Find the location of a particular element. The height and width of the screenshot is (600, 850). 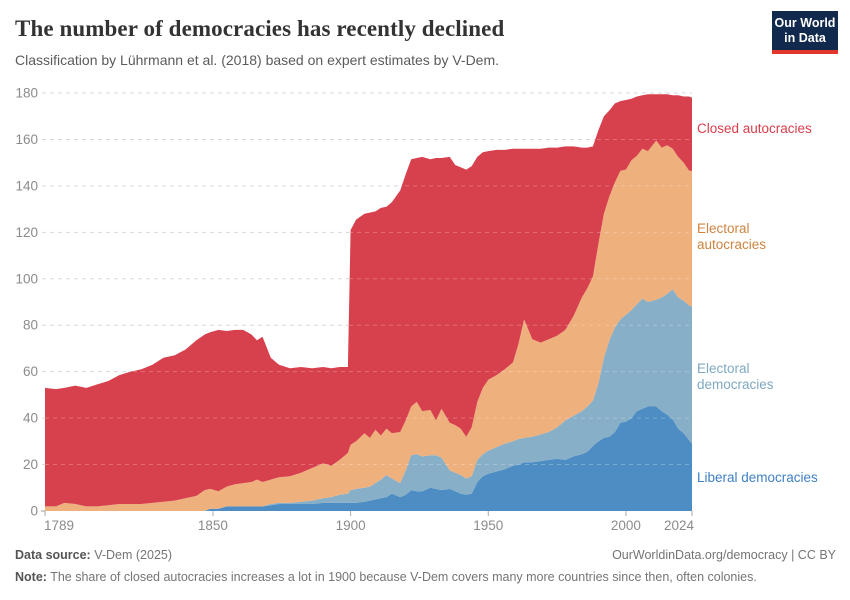

data-source: Data source: V-Dem (2025) is located at coordinates (93, 555).